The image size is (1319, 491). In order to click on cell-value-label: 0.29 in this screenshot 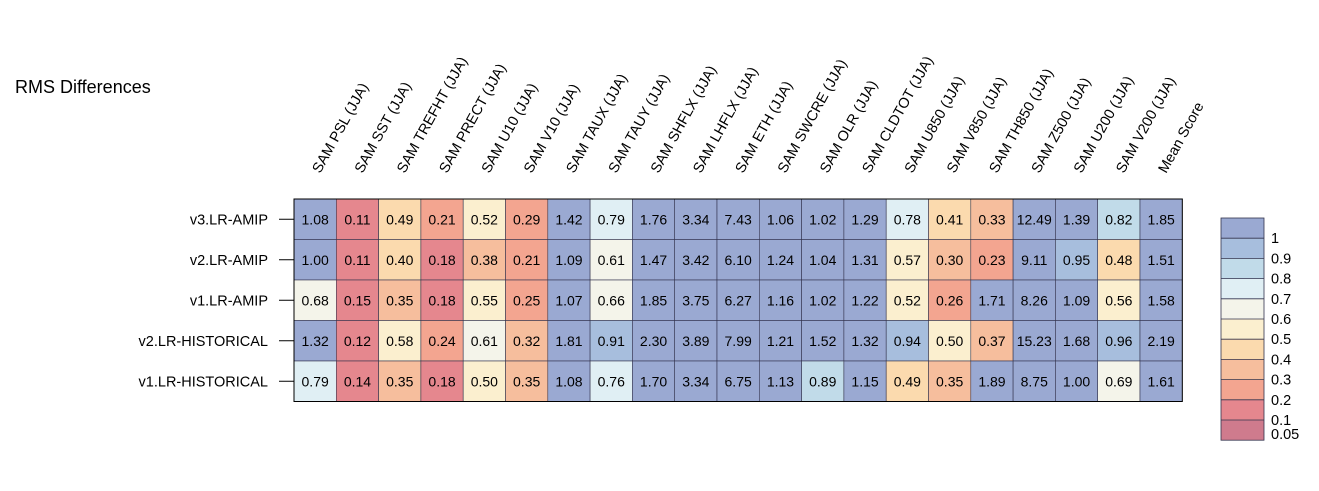, I will do `click(526, 219)`.